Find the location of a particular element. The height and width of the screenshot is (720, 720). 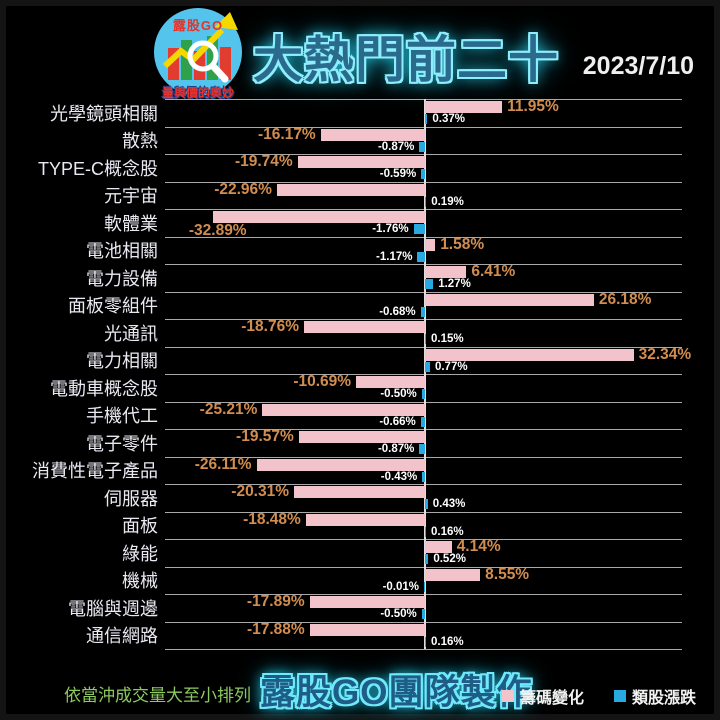

legend-label-pink: 籌碼變化 is located at coordinates (552, 698).